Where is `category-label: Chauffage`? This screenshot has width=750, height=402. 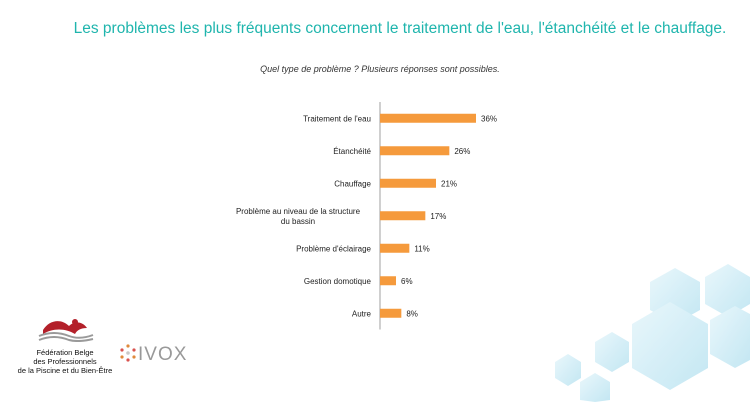
category-label: Chauffage is located at coordinates (352, 183).